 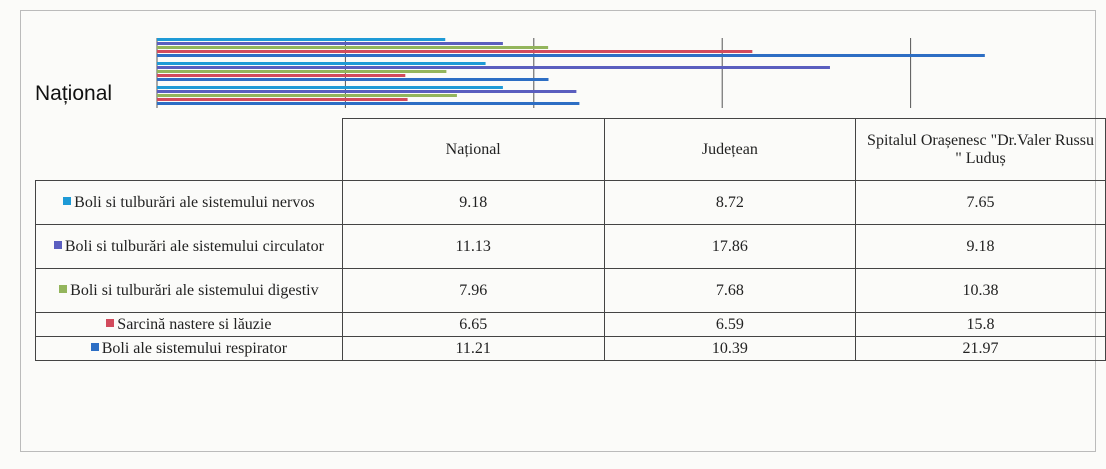 What do you see at coordinates (473, 246) in the screenshot?
I see `value-cell: 11.13` at bounding box center [473, 246].